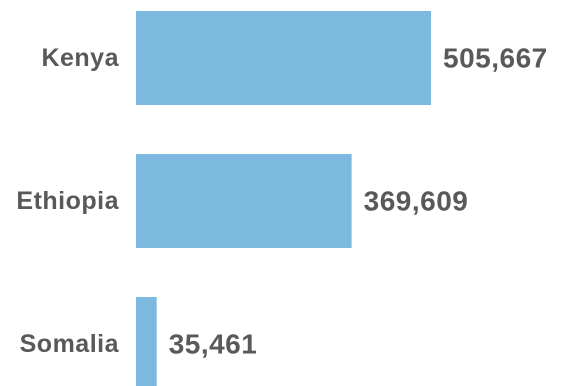  I want to click on category-label-ethiopia: Ethiopia, so click(67, 201).